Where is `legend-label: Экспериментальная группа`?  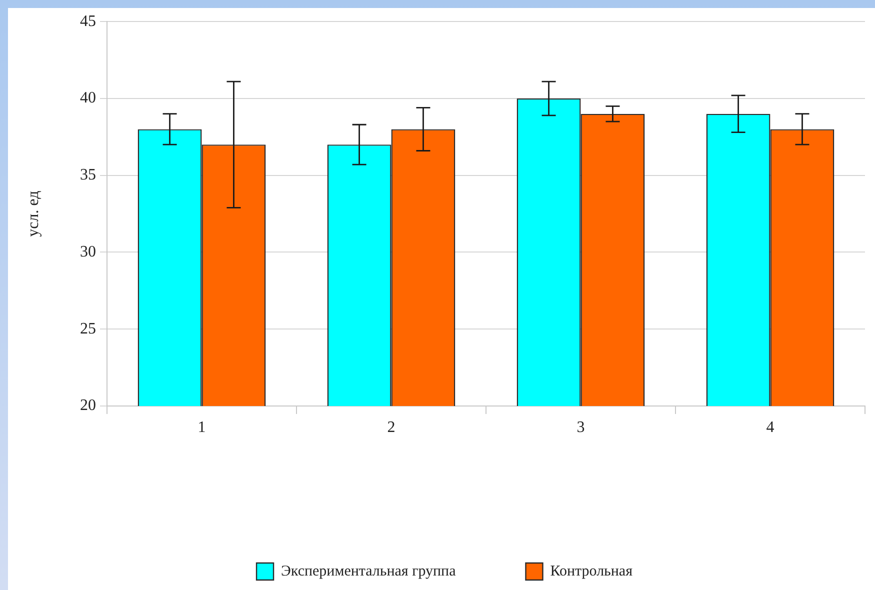 legend-label: Экспериментальная группа is located at coordinates (368, 571).